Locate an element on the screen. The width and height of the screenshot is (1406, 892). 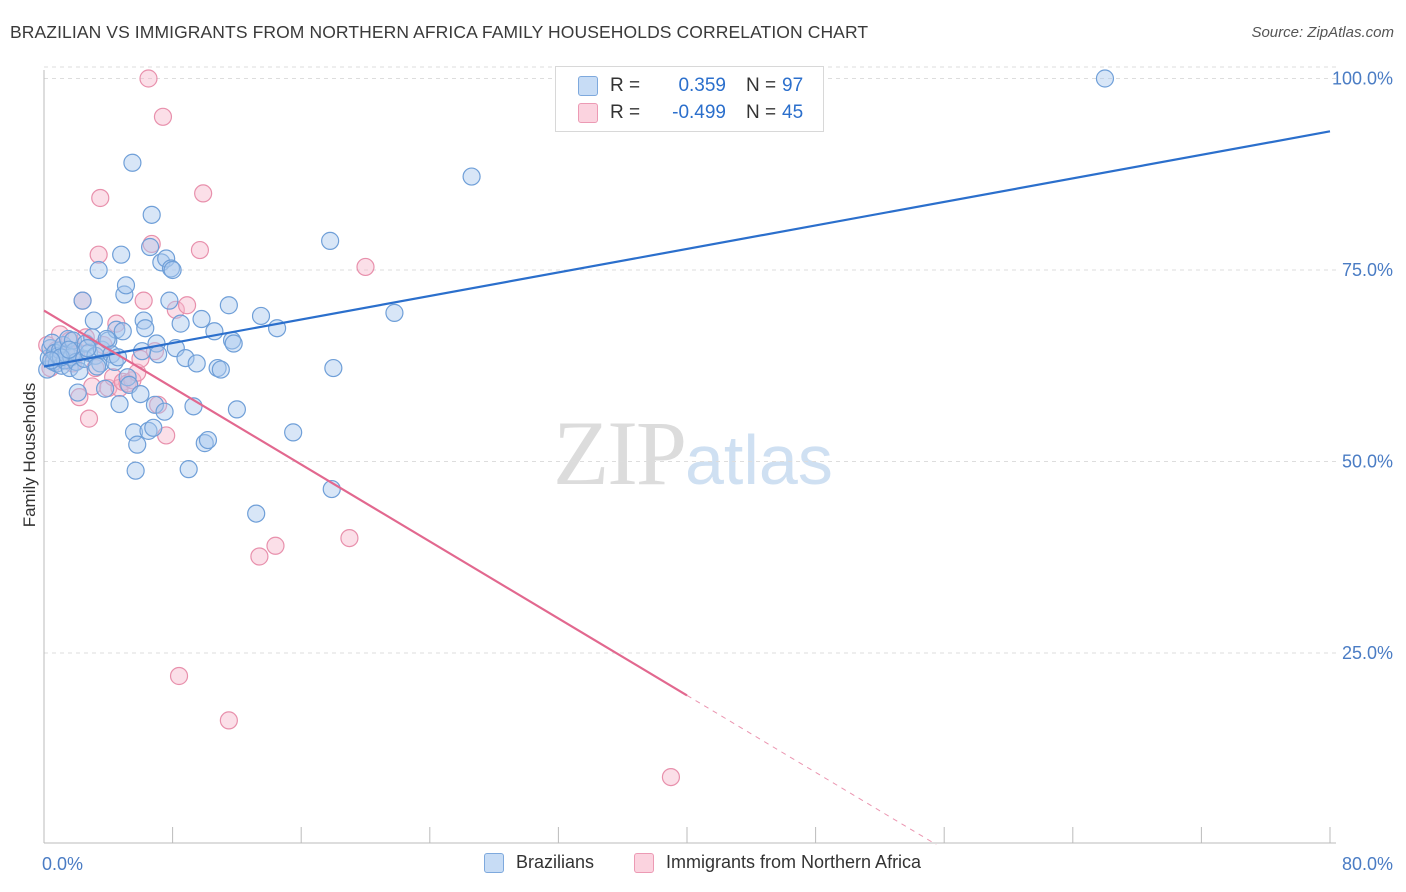
legend-row-brazilians: R = 0.359 N = 97 is located at coordinates (690, 86).